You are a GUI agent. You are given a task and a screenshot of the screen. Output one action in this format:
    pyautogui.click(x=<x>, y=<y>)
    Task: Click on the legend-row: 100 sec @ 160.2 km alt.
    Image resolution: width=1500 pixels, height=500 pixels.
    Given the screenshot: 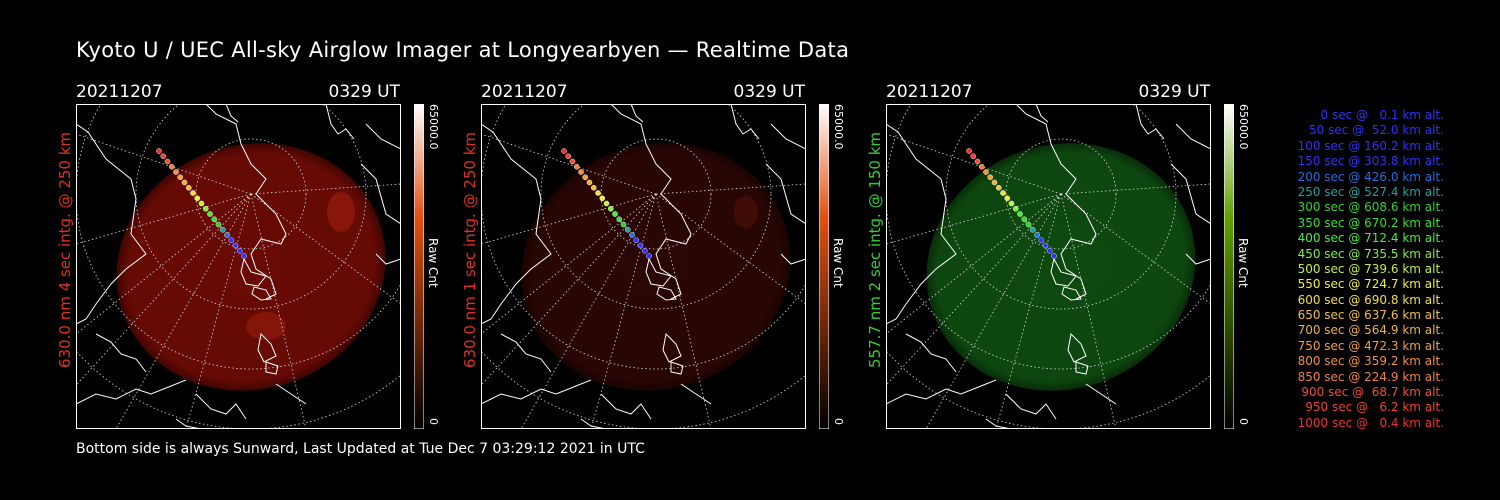 What is the action you would take?
    pyautogui.click(x=1370, y=145)
    